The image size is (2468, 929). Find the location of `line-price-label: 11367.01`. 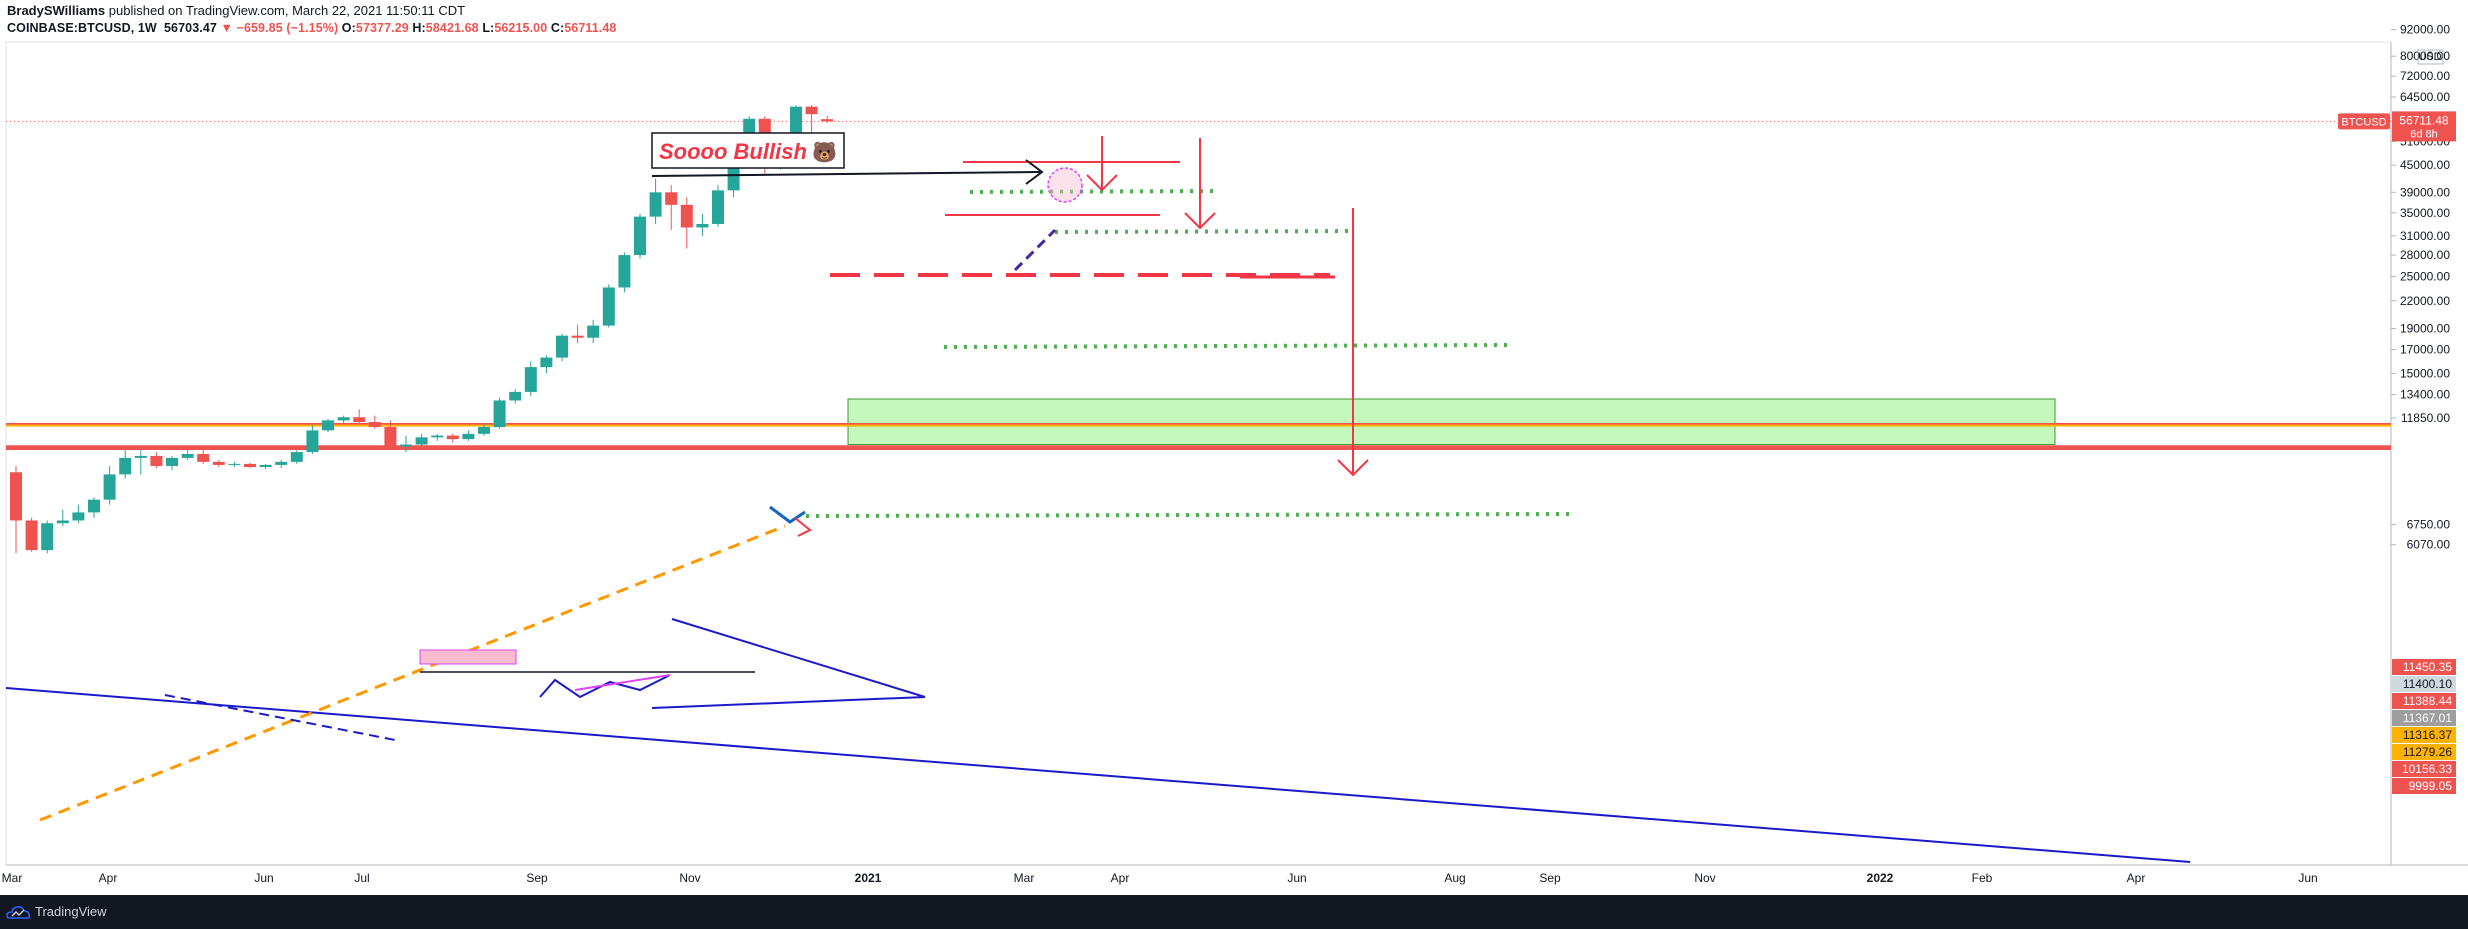

line-price-label: 11367.01 is located at coordinates (2427, 718).